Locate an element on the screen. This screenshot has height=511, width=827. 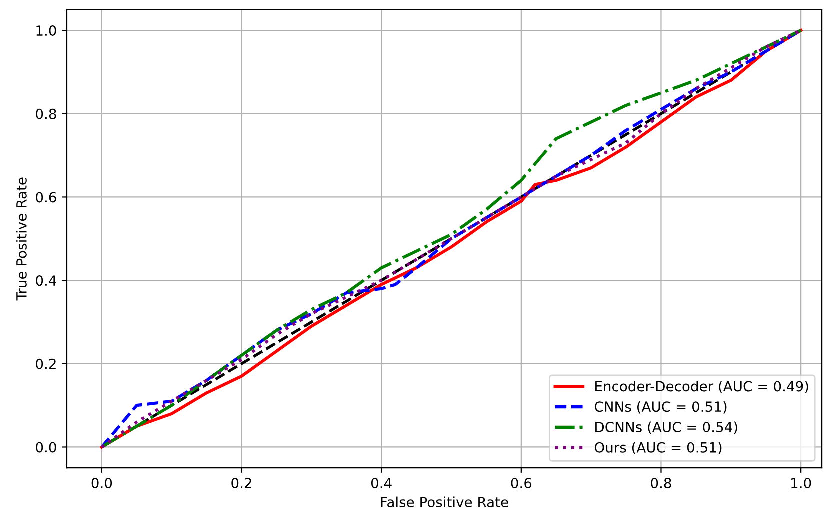
x-tick-label: 0.6 is located at coordinates (521, 483).